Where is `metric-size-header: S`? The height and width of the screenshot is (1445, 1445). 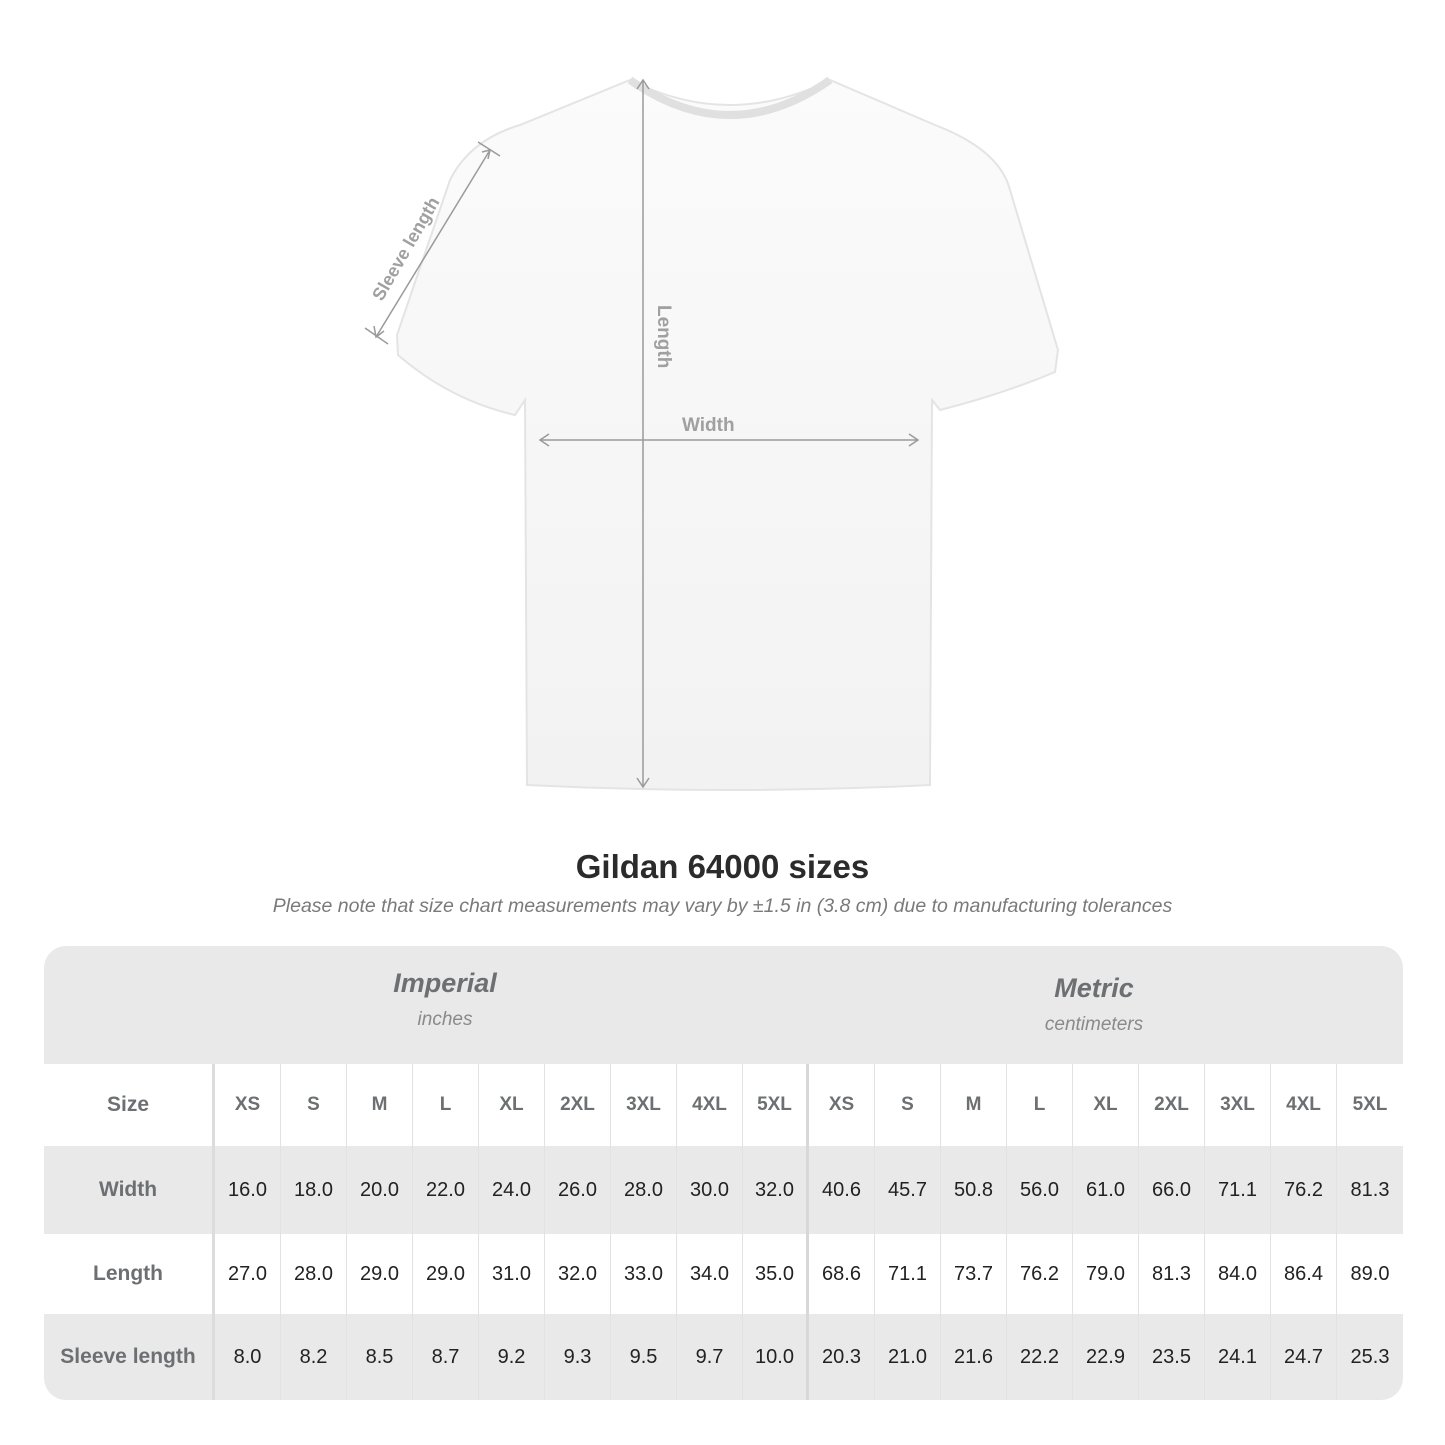 metric-size-header: S is located at coordinates (908, 1105).